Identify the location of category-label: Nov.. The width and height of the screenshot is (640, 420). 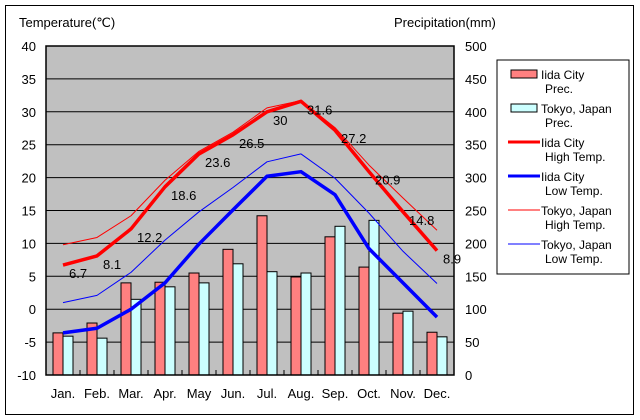
(403, 393).